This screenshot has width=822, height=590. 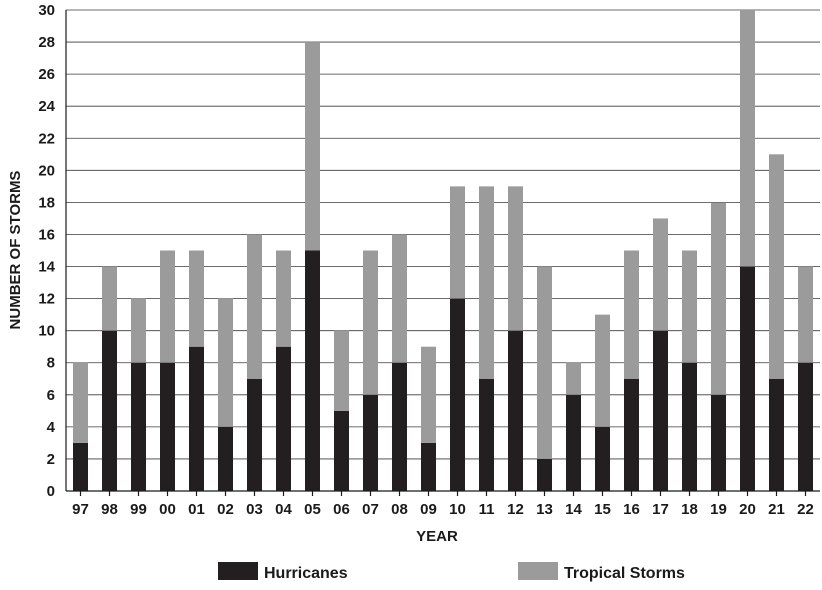 I want to click on x-tick-label: 13, so click(x=544, y=509).